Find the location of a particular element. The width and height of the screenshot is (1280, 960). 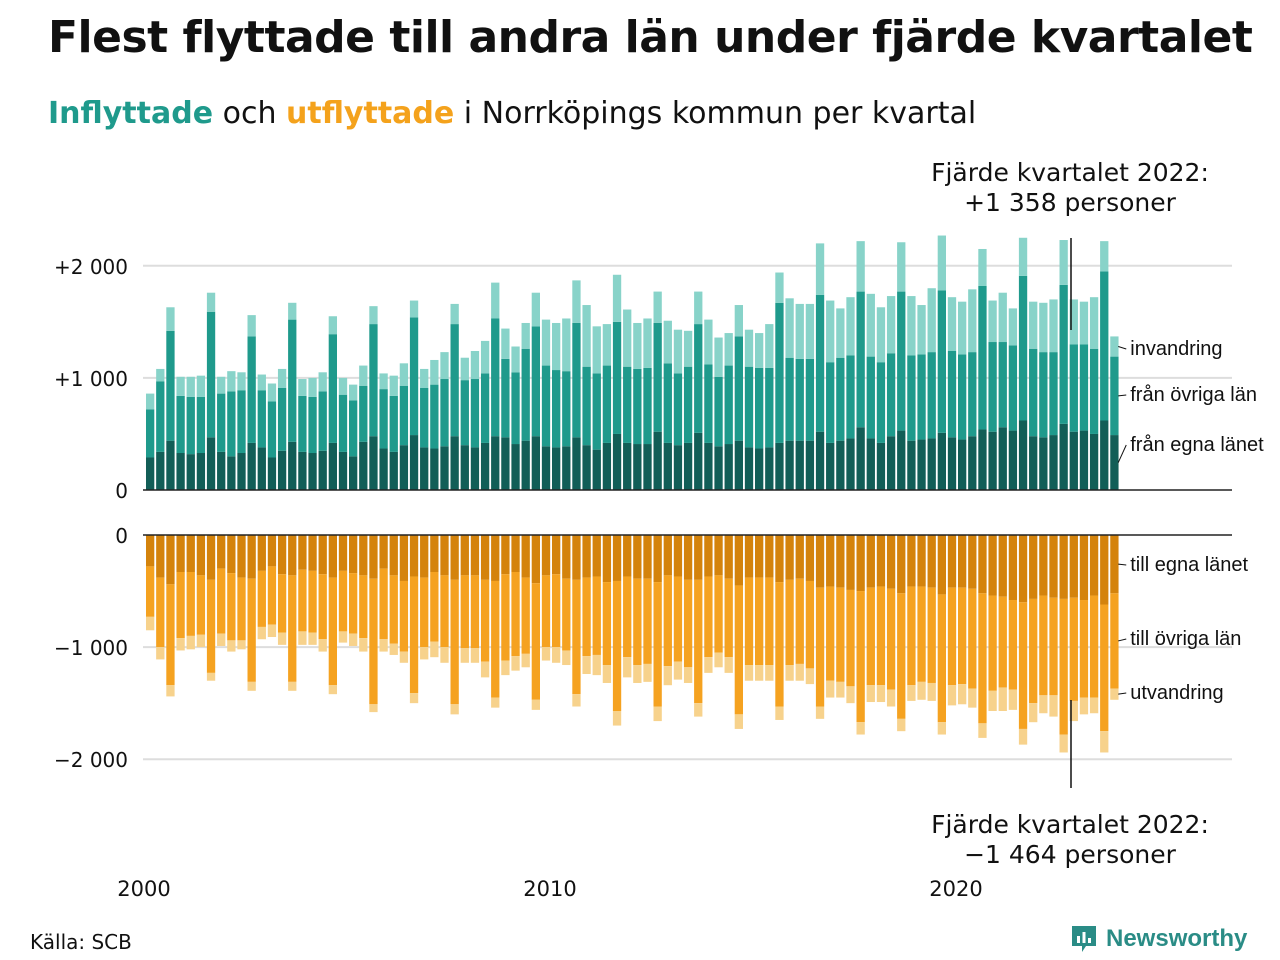

annotation-top-line2: +1 358 personer is located at coordinates (1070, 202).